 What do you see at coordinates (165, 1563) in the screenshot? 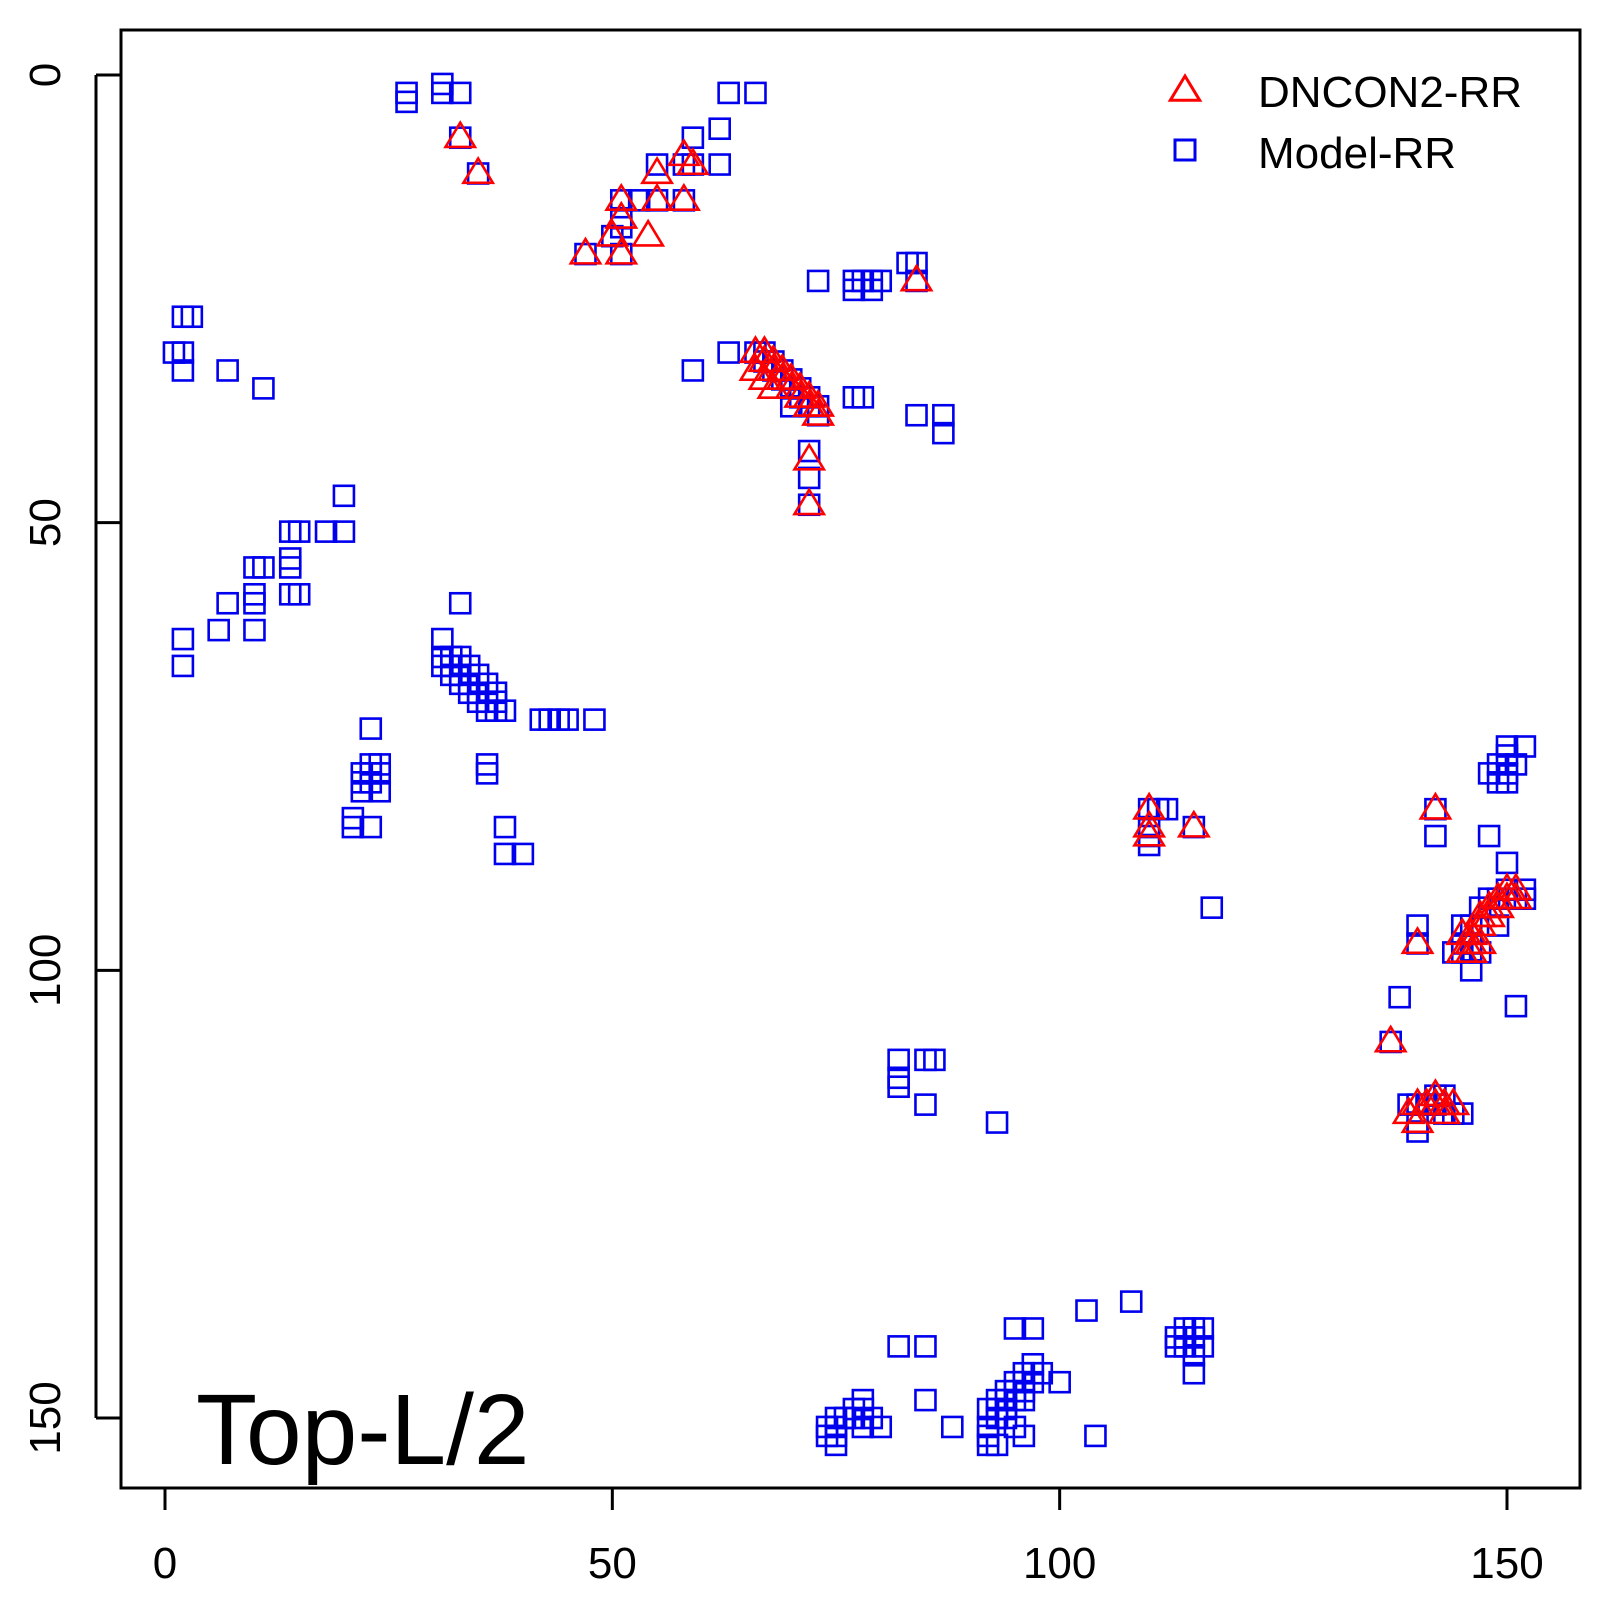
I see `x-tick-label: 0` at bounding box center [165, 1563].